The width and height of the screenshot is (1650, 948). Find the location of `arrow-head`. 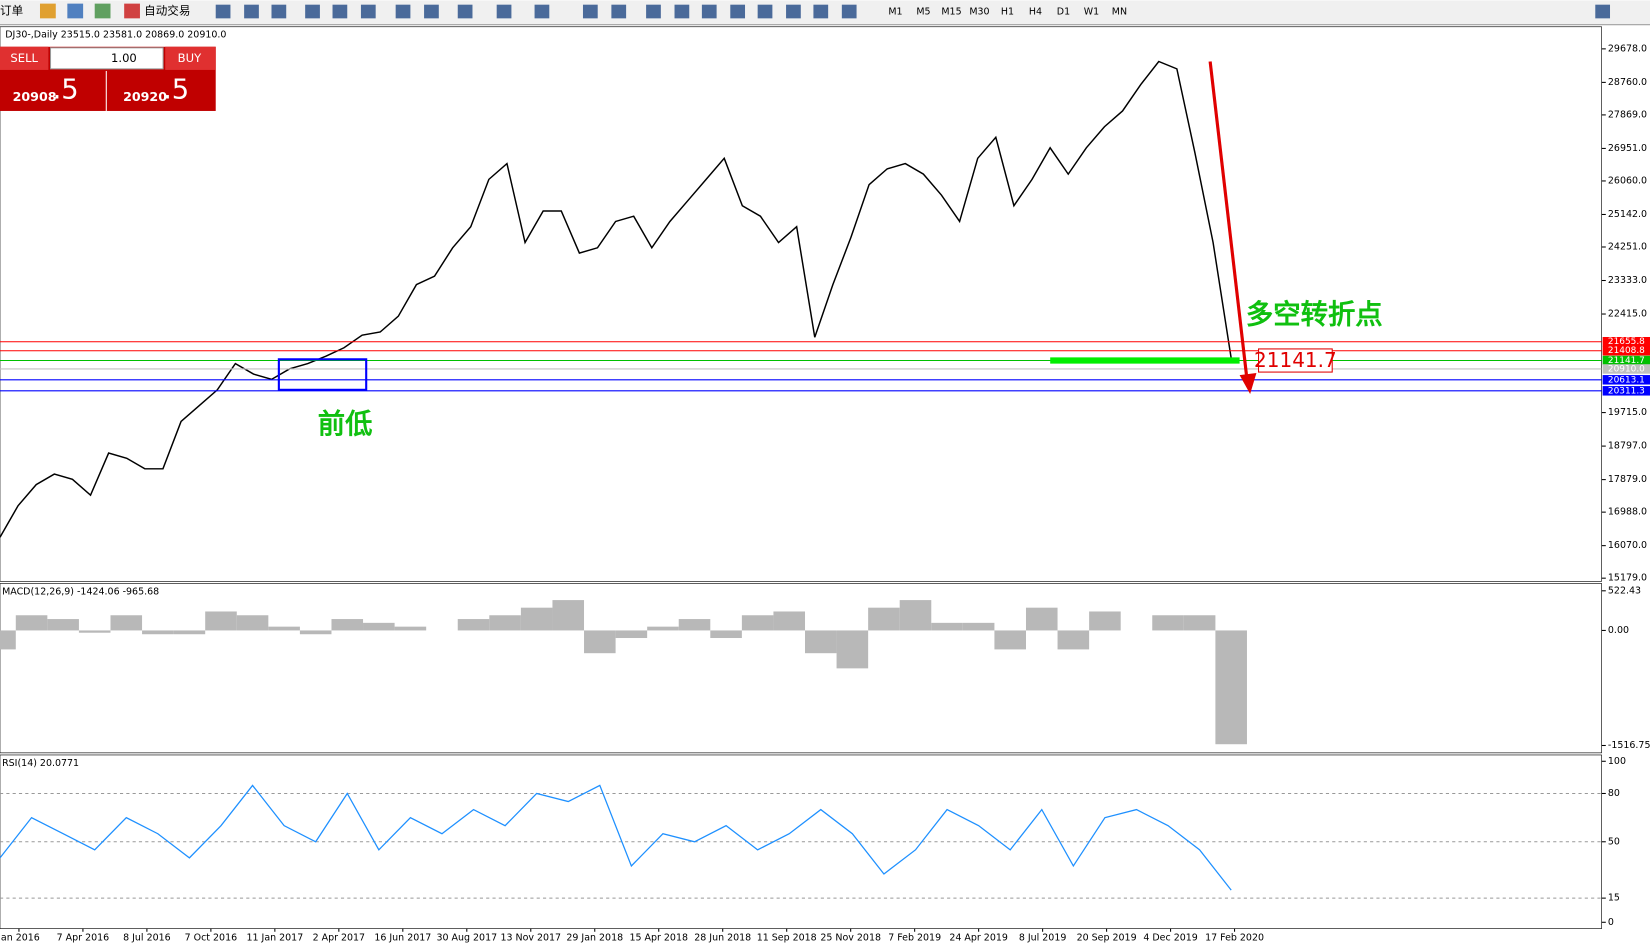

arrow-head is located at coordinates (1248, 383).